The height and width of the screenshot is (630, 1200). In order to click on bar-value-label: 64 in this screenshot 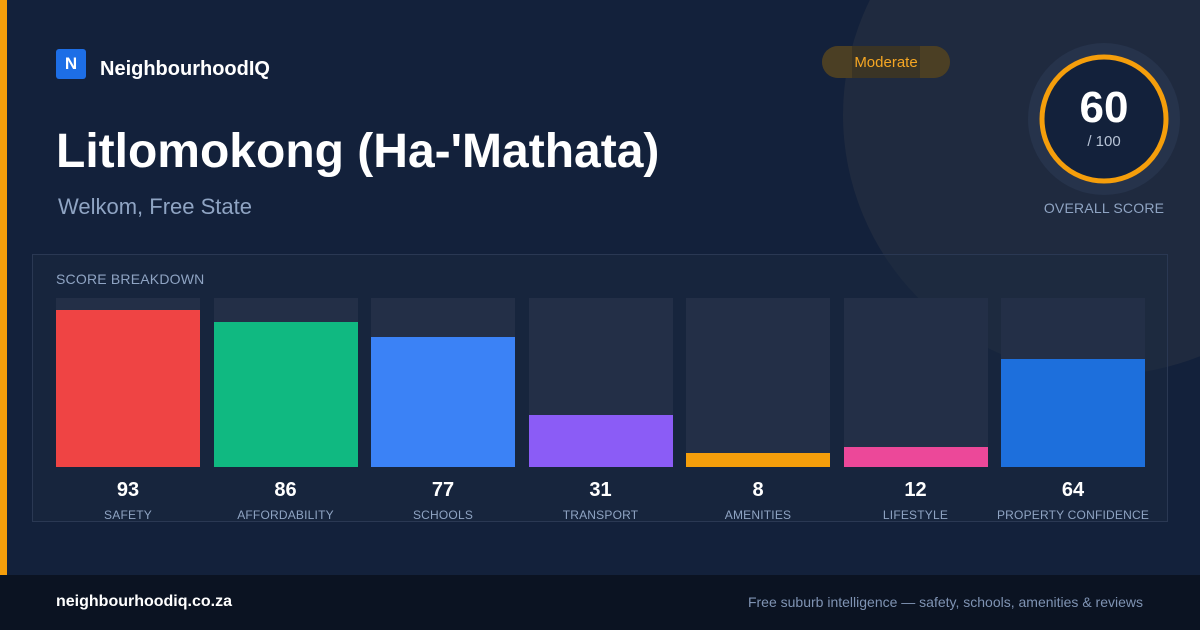, I will do `click(1073, 490)`.